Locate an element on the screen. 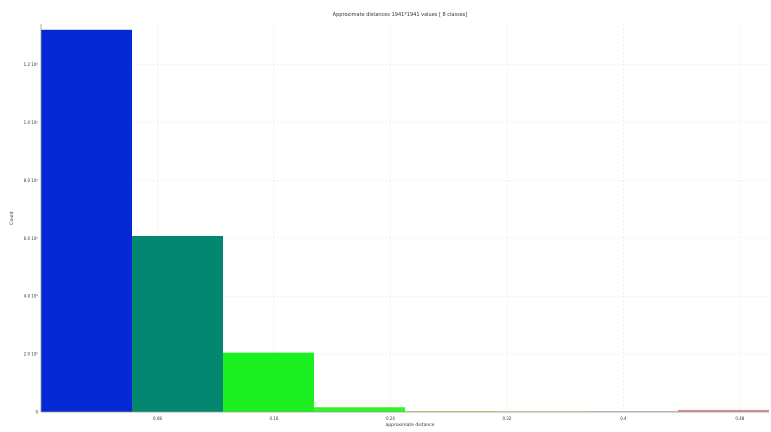  y-tick-label-1: 2.0 10⁵ is located at coordinates (31, 354).